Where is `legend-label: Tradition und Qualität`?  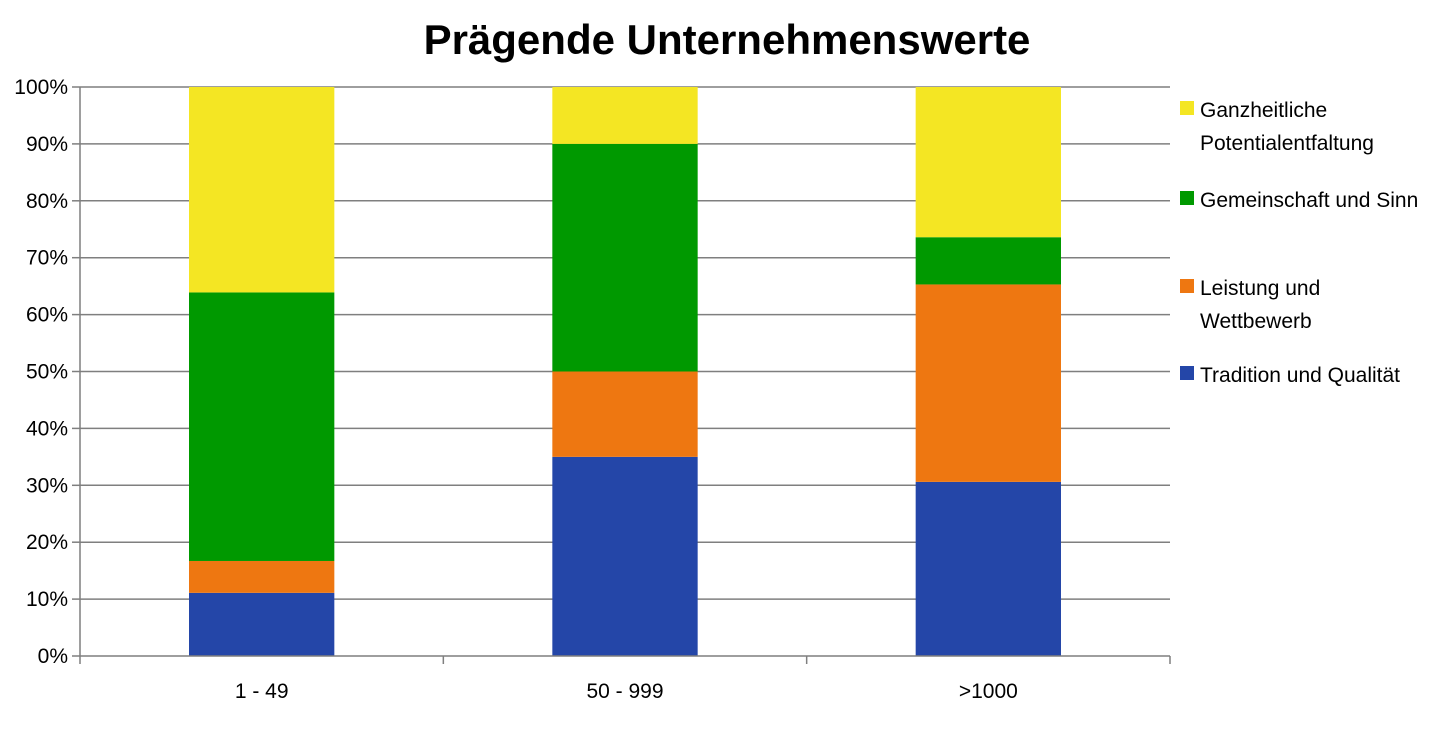 legend-label: Tradition und Qualität is located at coordinates (1300, 375).